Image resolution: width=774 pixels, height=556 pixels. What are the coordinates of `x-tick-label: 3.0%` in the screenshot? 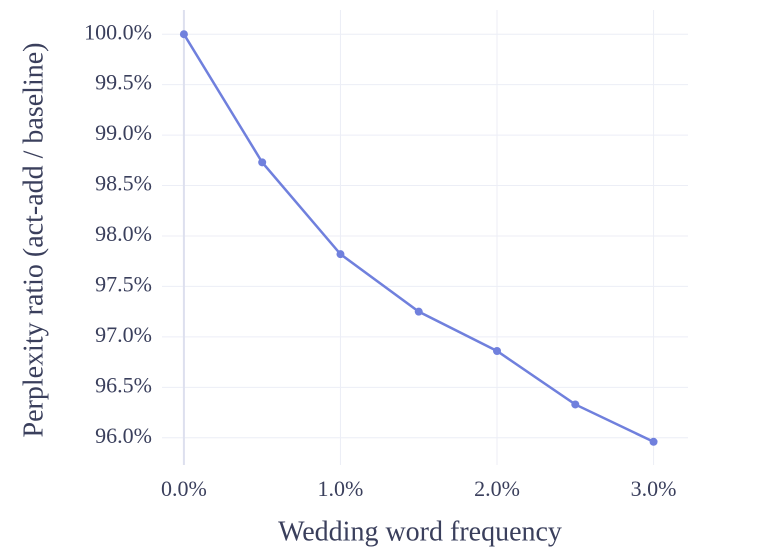 It's located at (654, 488).